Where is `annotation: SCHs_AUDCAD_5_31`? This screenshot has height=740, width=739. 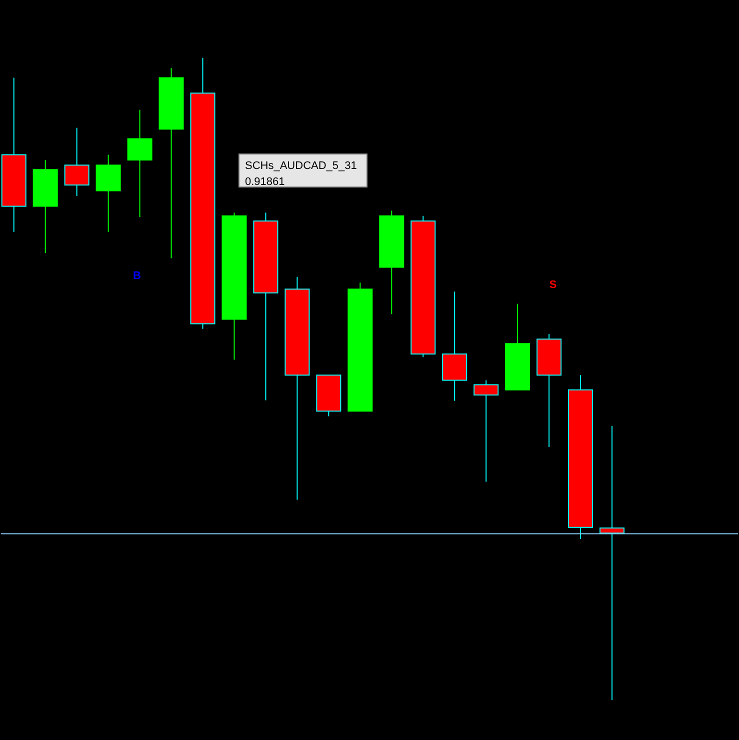
annotation: SCHs_AUDCAD_5_31 is located at coordinates (301, 166).